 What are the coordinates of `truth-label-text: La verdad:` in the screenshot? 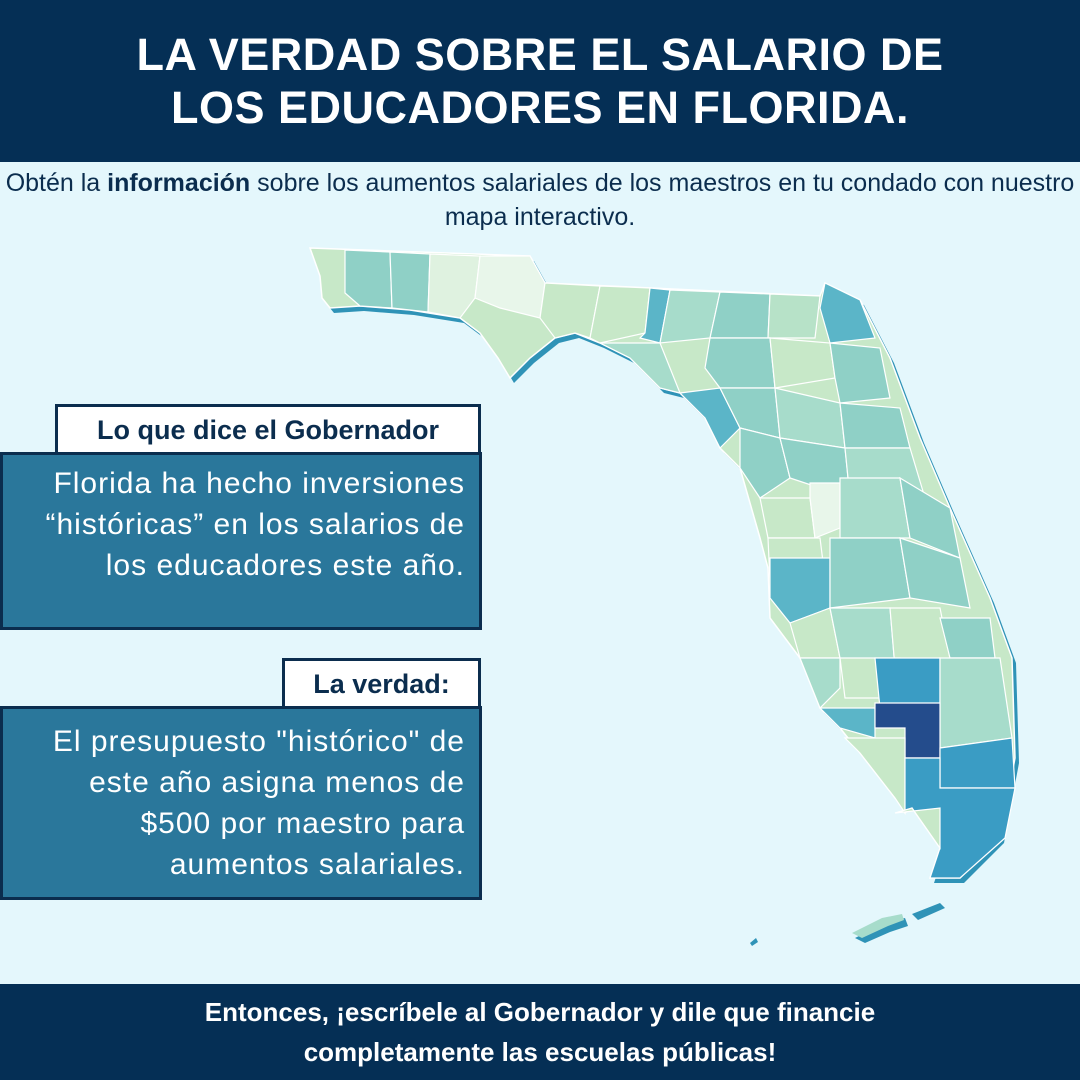 It's located at (381, 684).